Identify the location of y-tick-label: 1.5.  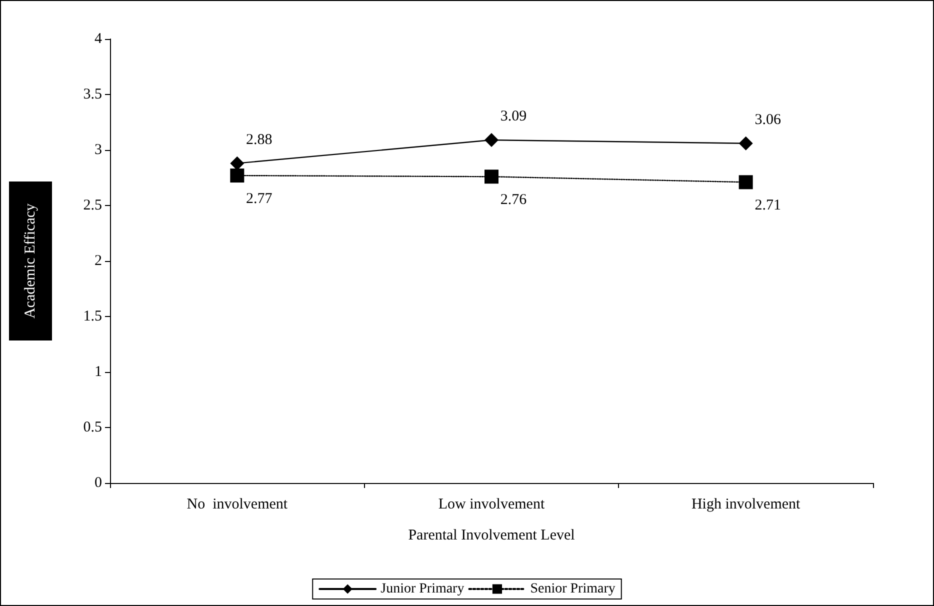
(92, 316).